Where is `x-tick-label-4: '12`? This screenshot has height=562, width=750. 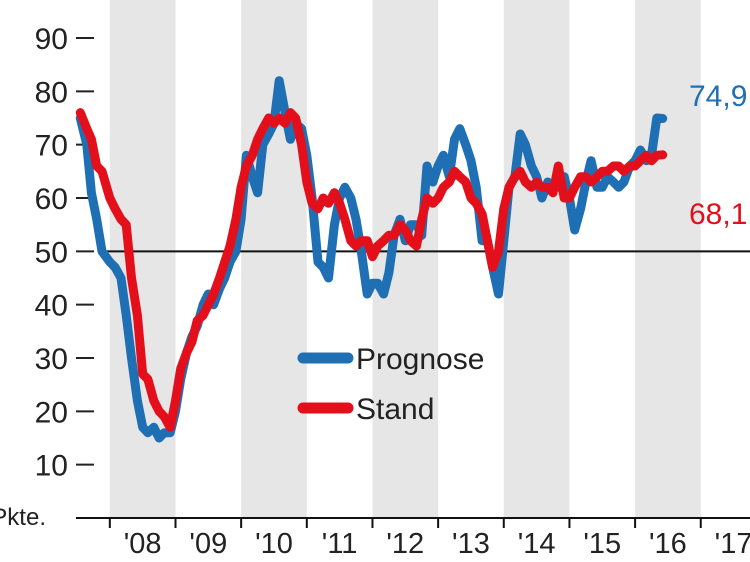 x-tick-label-4: '12 is located at coordinates (405, 544).